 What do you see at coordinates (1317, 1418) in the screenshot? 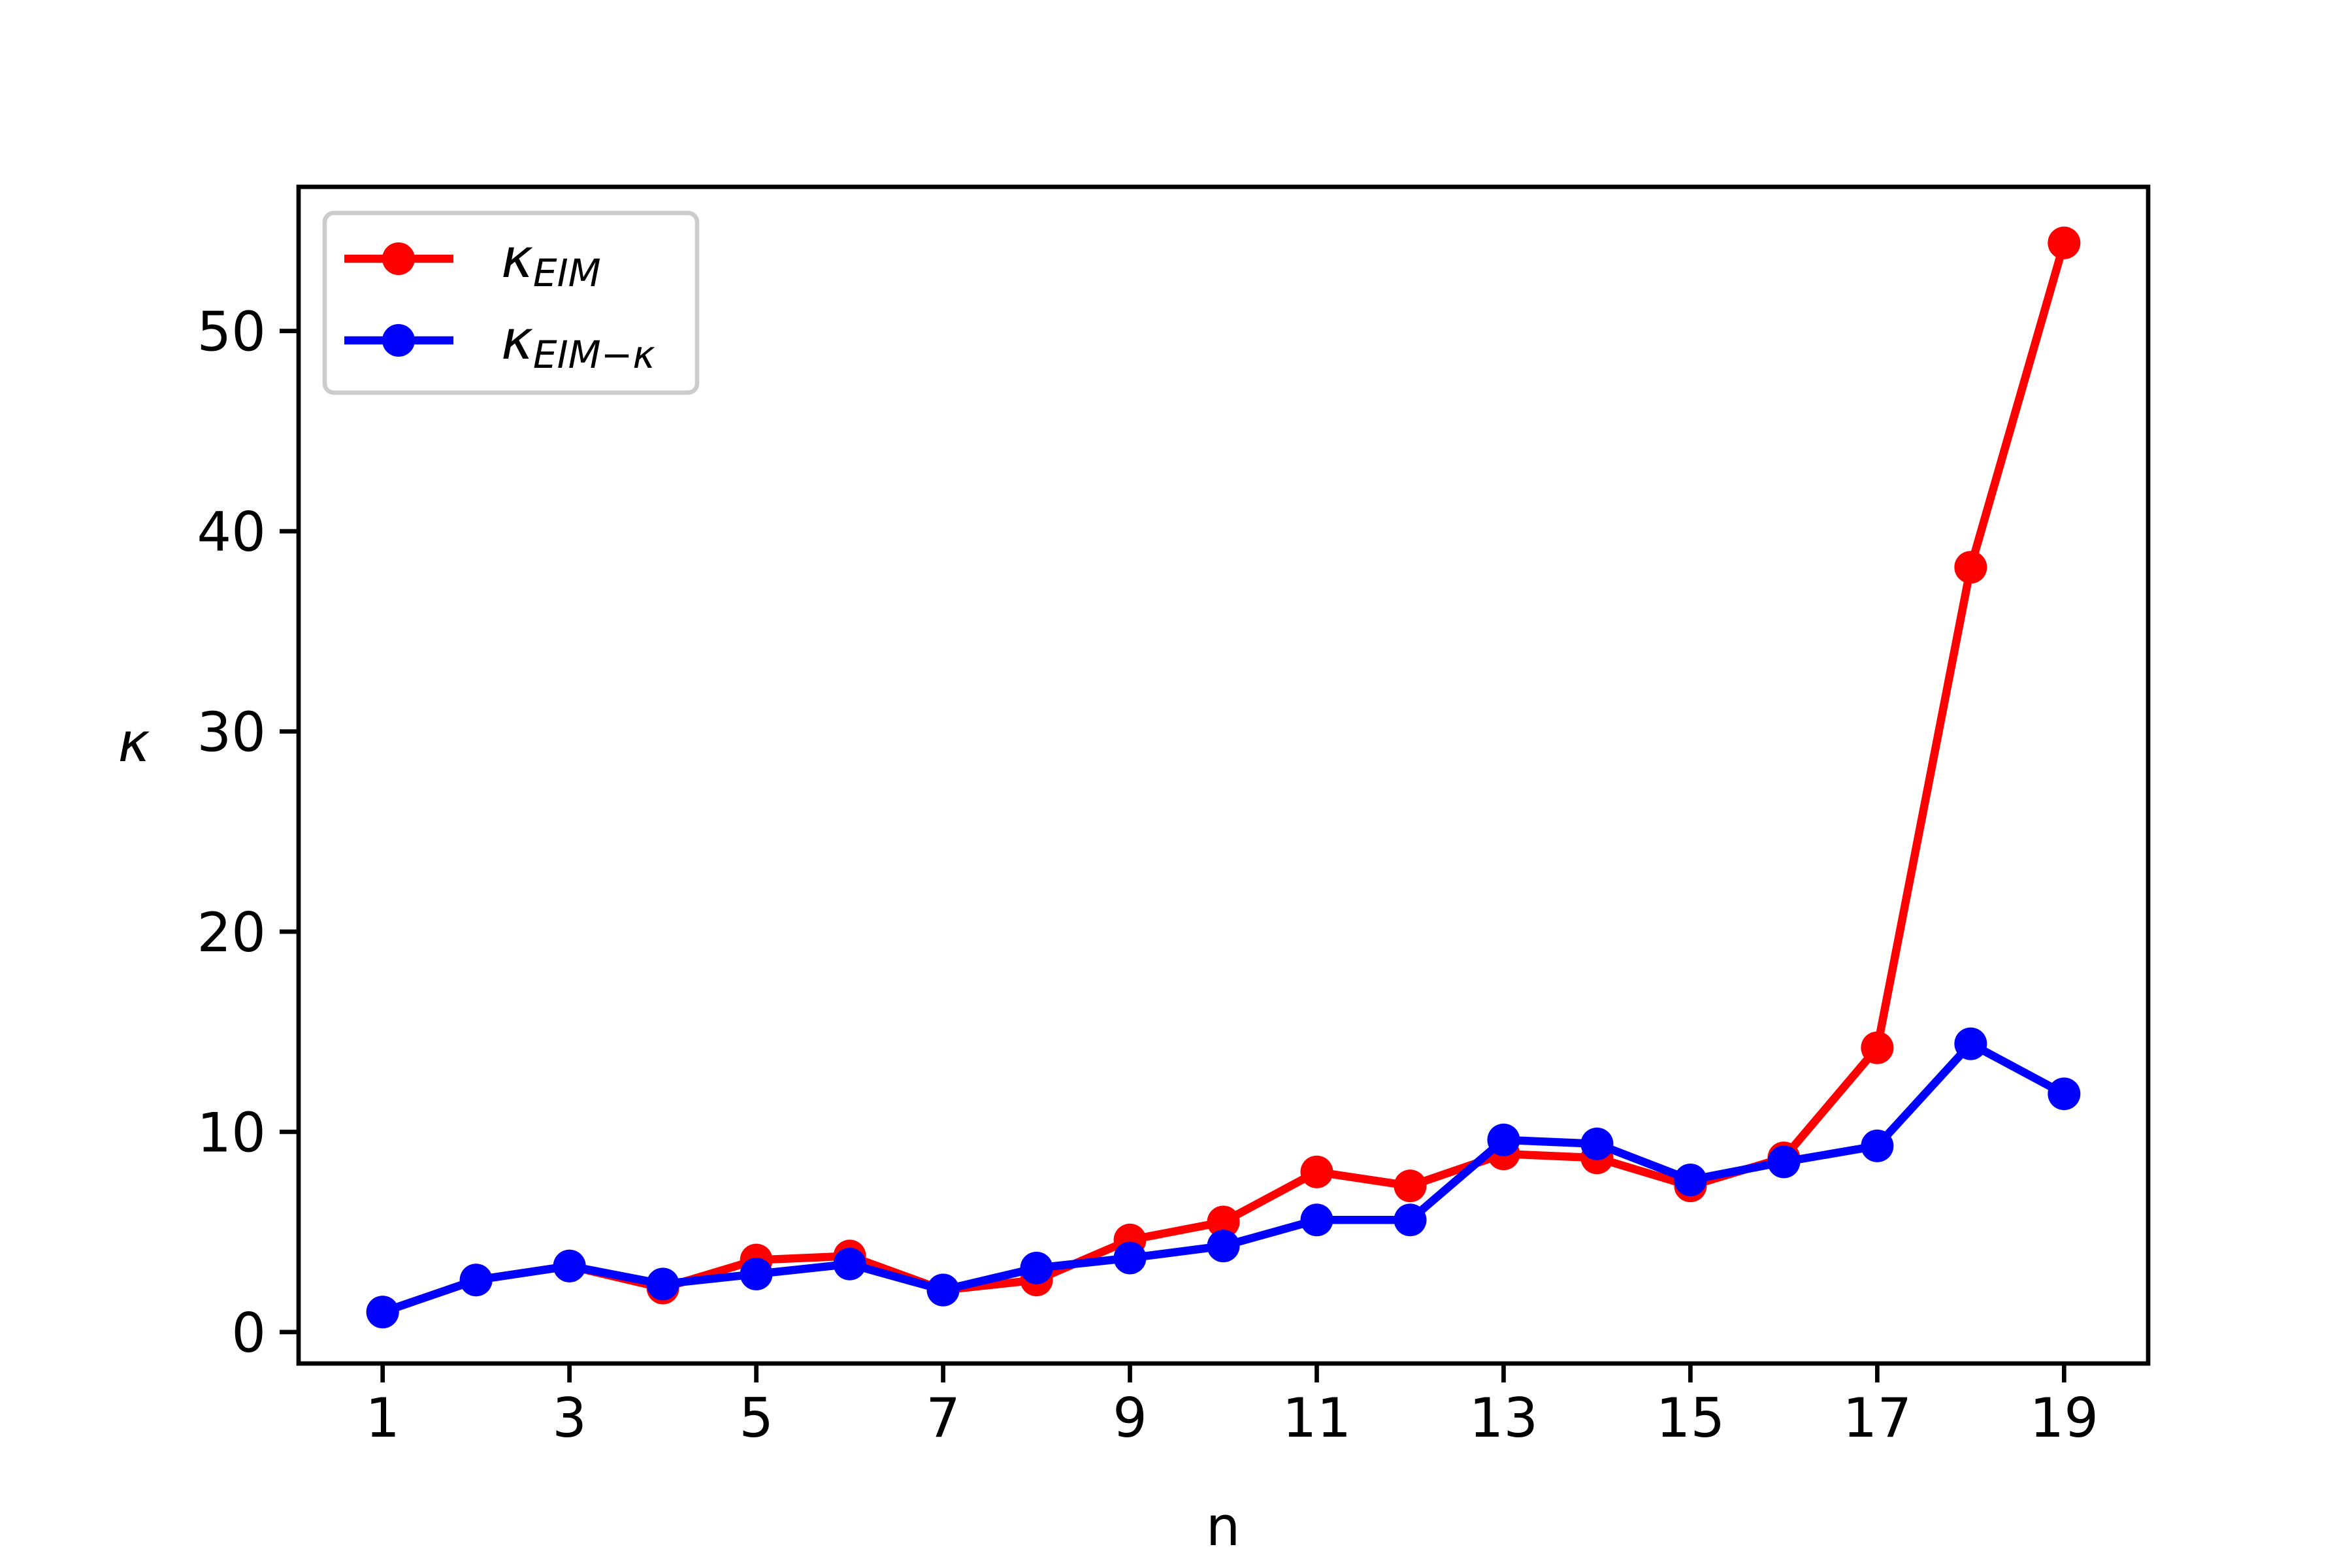
I see `x-tick-label: 11` at bounding box center [1317, 1418].